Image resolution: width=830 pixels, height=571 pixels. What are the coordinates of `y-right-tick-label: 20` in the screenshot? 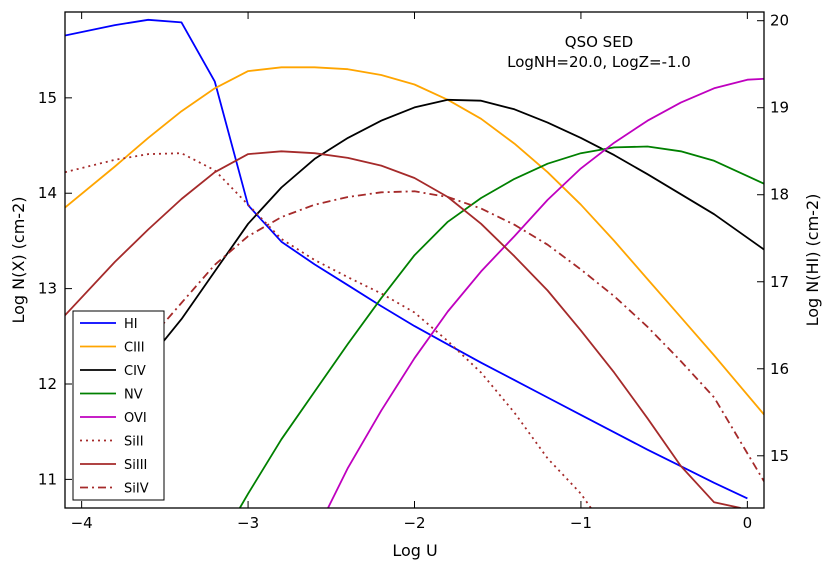 It's located at (779, 21).